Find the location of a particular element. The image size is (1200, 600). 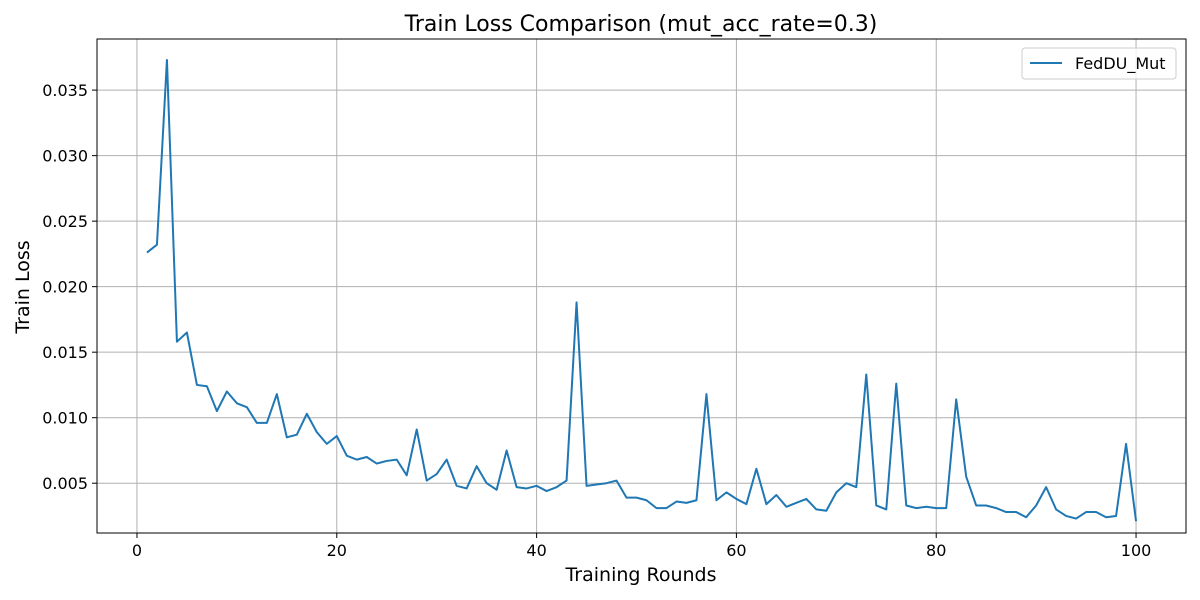

x-axis-title: Training Rounds is located at coordinates (640, 575).